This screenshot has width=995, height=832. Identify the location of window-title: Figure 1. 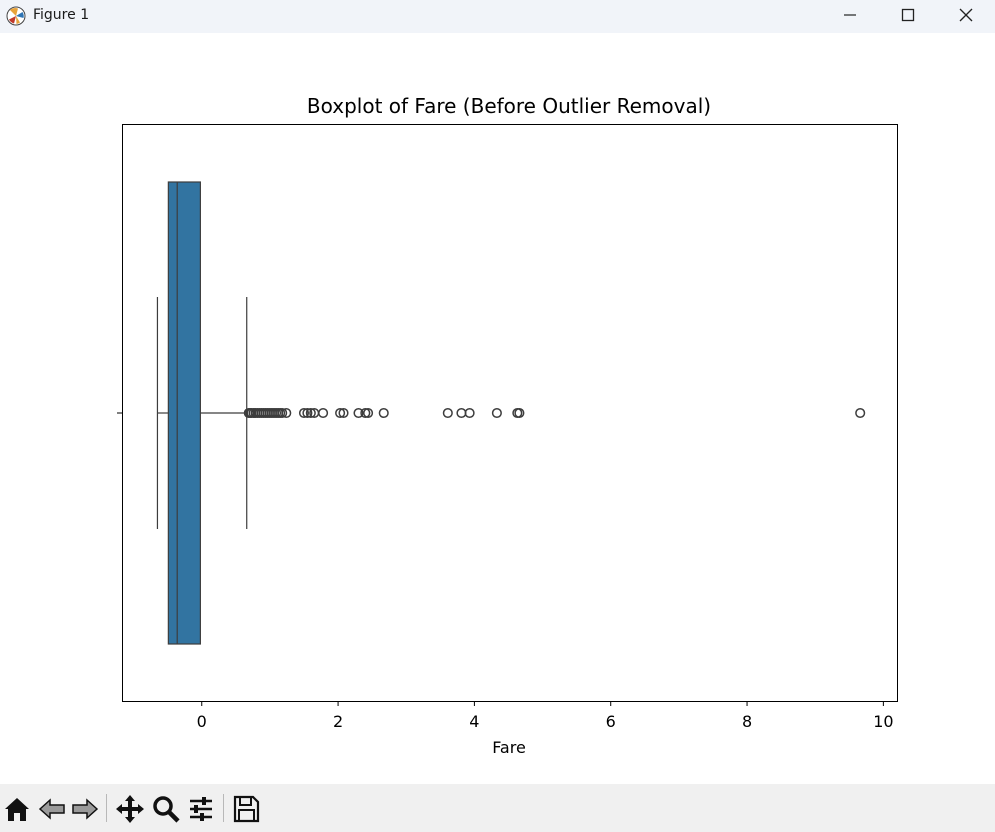
(61, 15).